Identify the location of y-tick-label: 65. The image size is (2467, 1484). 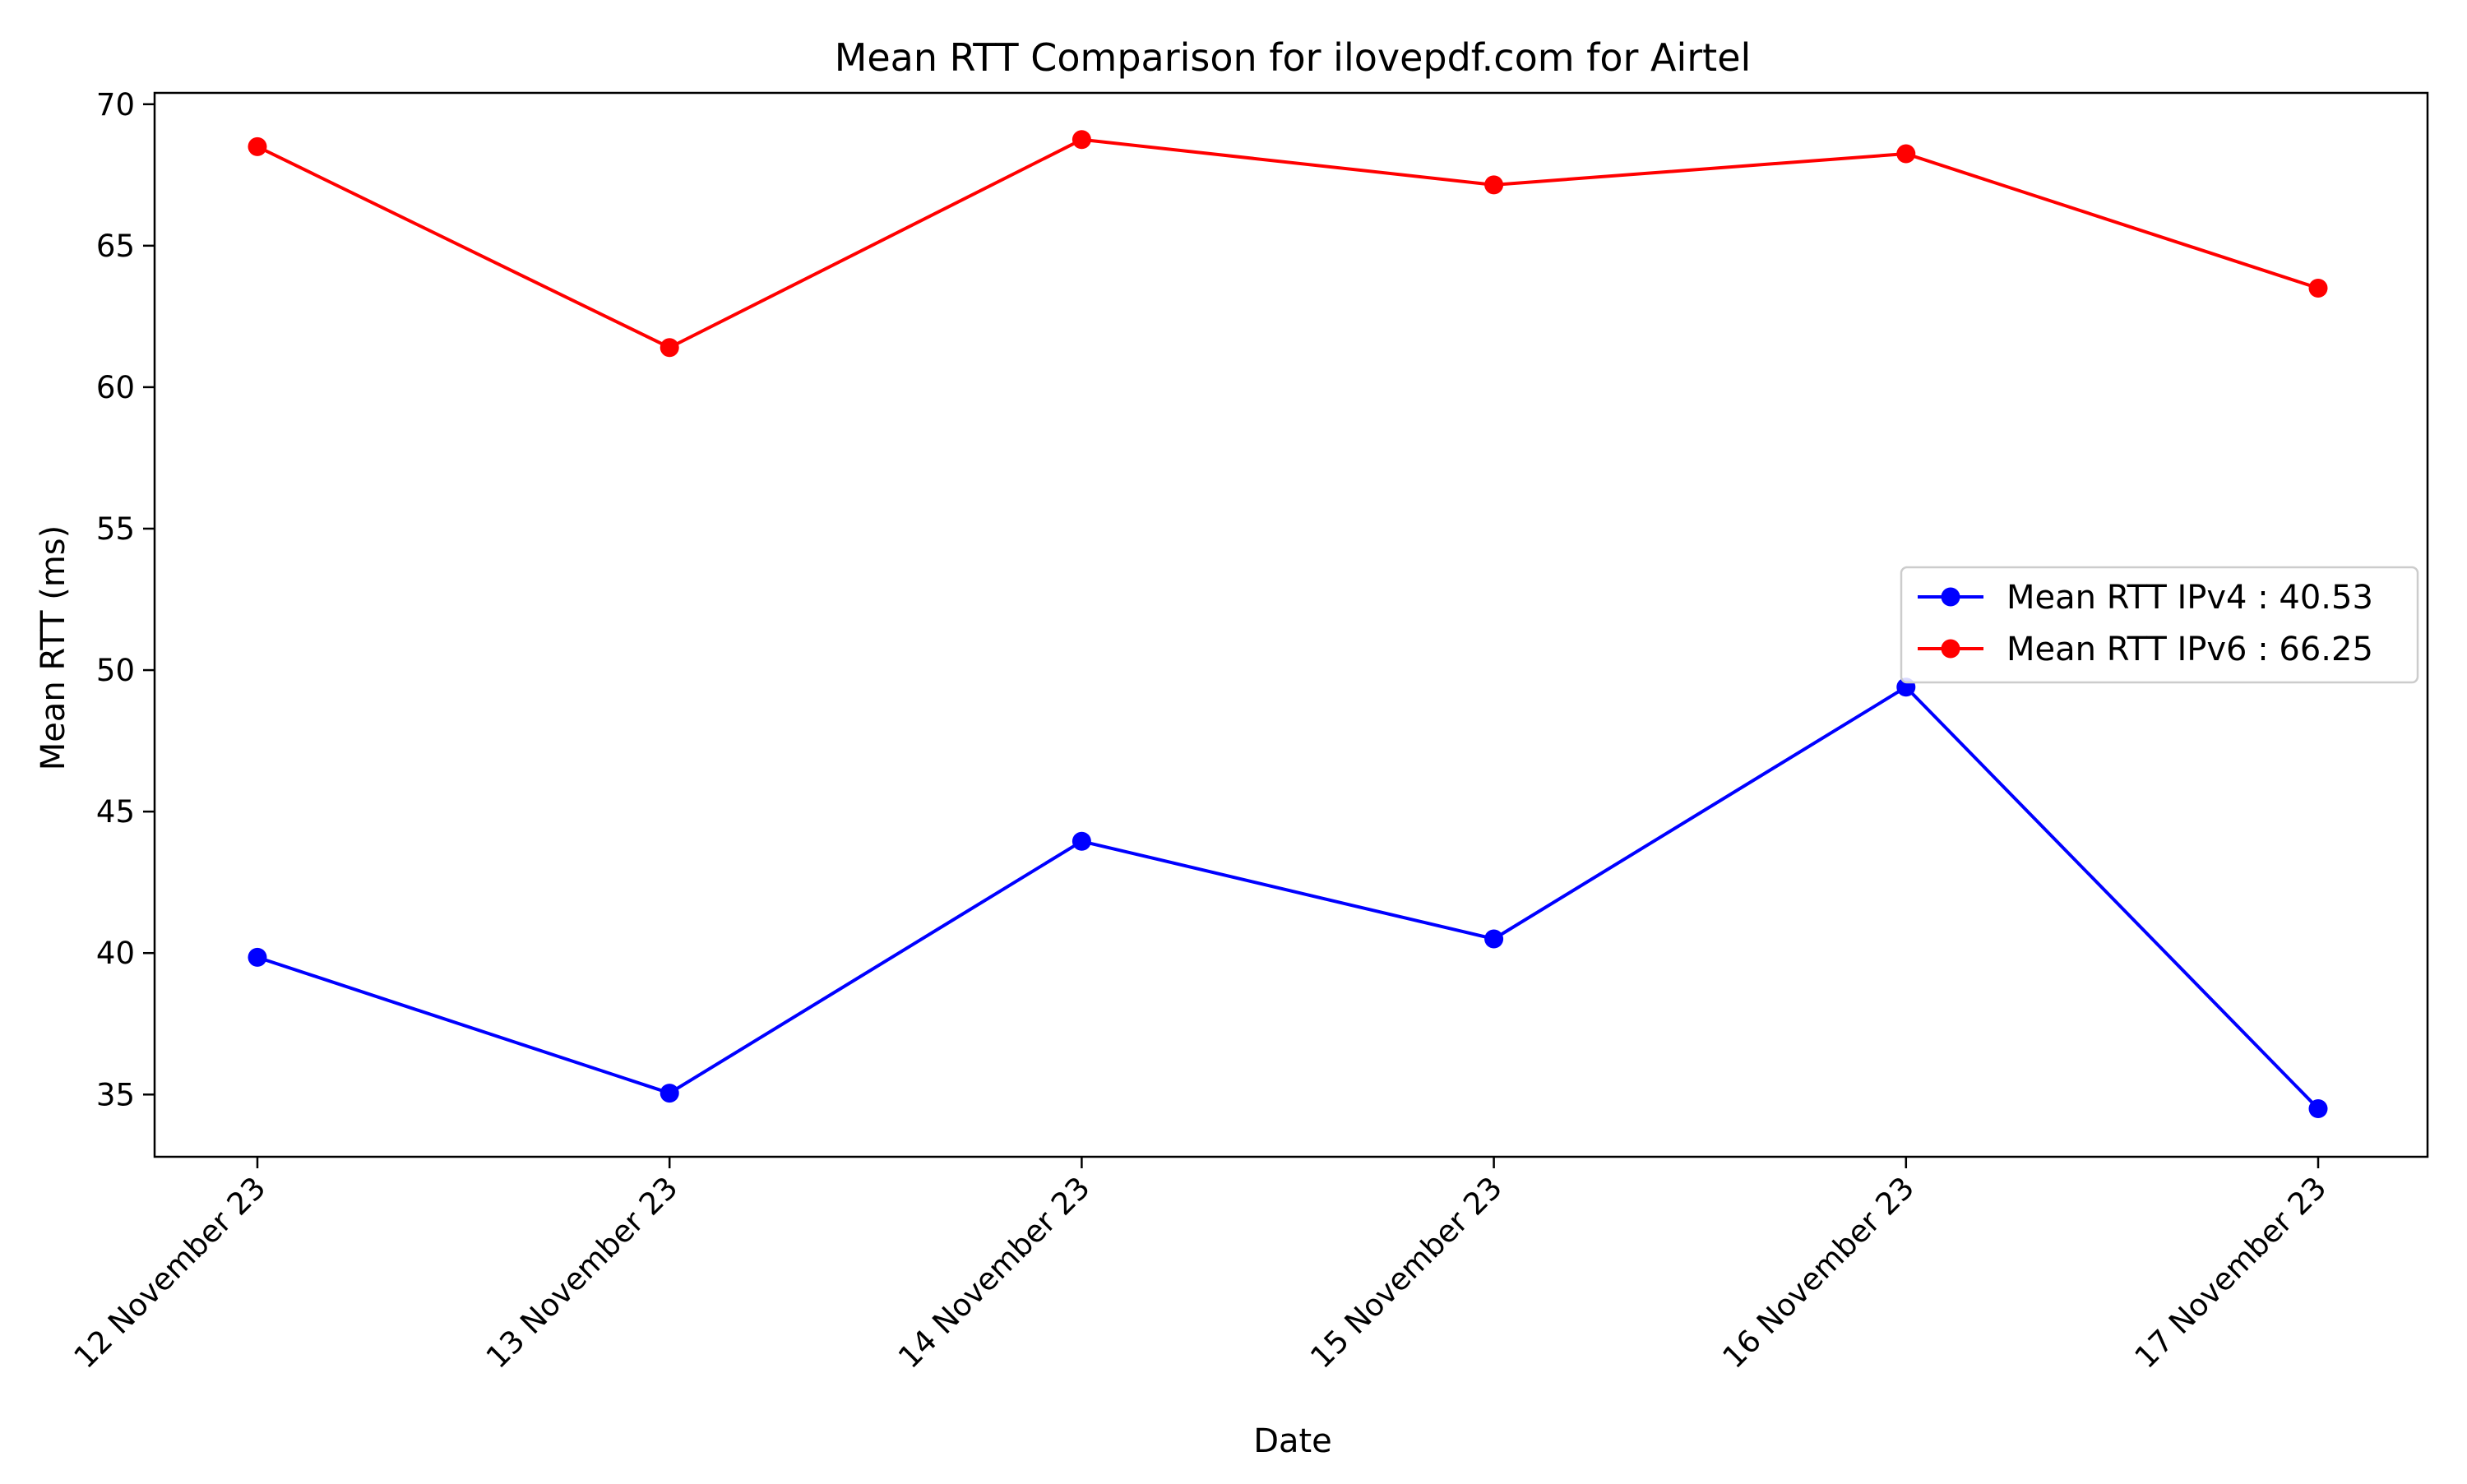
(116, 247).